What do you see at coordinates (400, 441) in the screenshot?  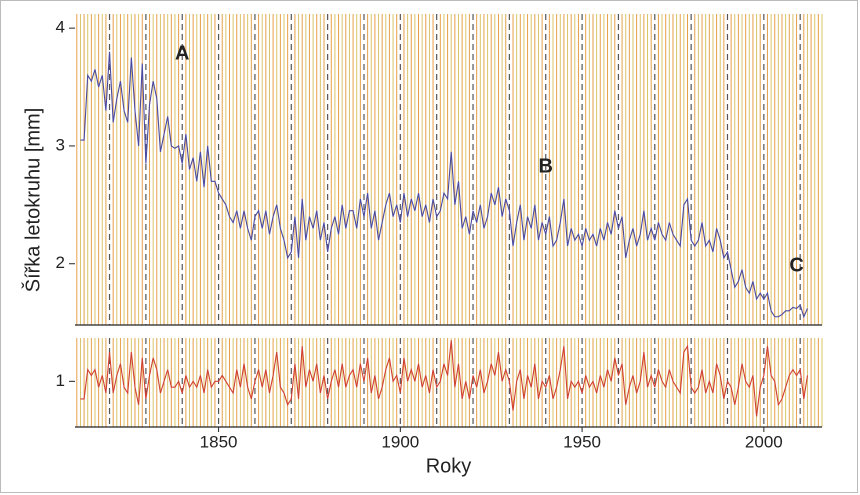 I see `x-tick-label: 1900` at bounding box center [400, 441].